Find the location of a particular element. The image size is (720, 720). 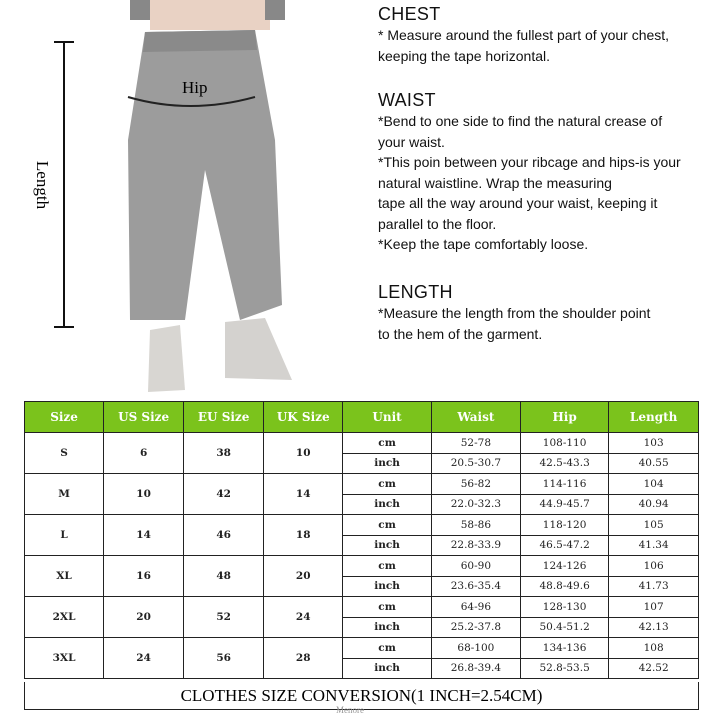

table-cell: 105 is located at coordinates (653, 525).